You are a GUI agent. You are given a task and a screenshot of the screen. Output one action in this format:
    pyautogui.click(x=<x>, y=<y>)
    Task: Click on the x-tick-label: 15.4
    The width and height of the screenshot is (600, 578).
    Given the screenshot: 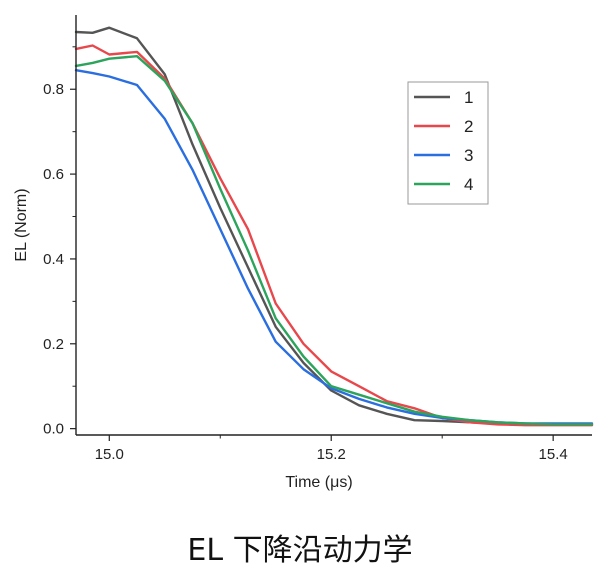 What is the action you would take?
    pyautogui.click(x=553, y=454)
    